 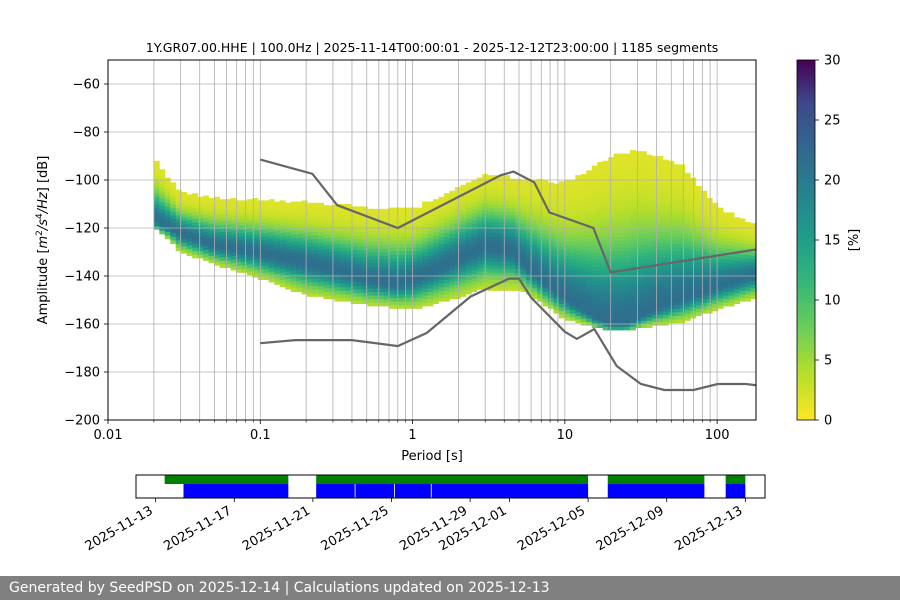 What do you see at coordinates (86, 85) in the screenshot?
I see `y-tick-label: −60` at bounding box center [86, 85].